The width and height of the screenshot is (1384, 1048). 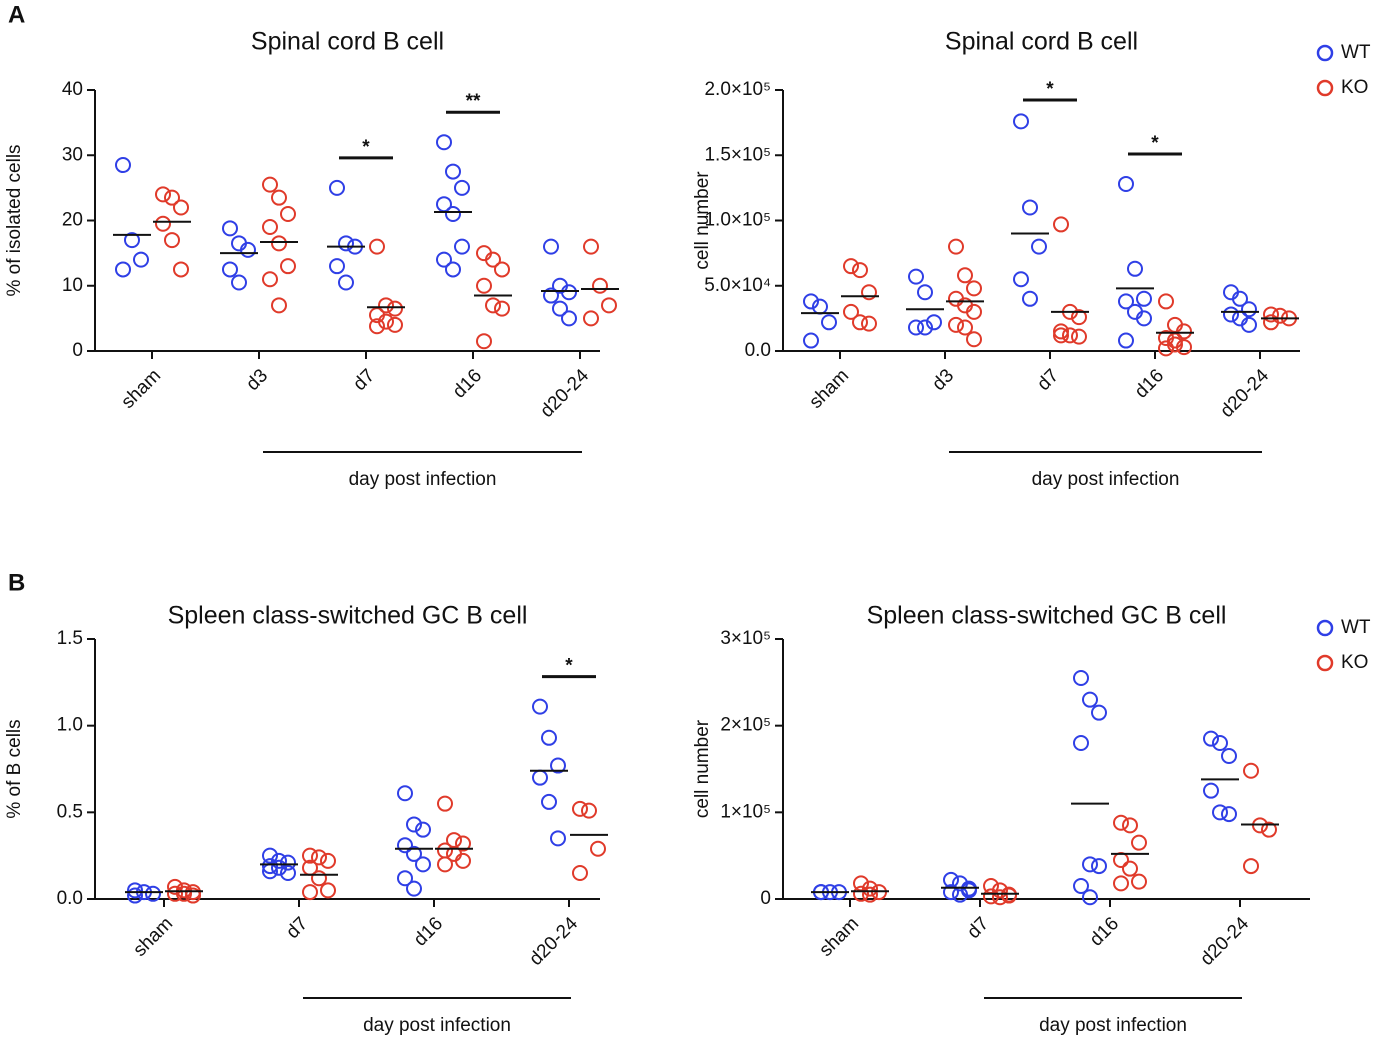 What do you see at coordinates (737, 154) in the screenshot?
I see `y-tick-label: 1.5×10⁵` at bounding box center [737, 154].